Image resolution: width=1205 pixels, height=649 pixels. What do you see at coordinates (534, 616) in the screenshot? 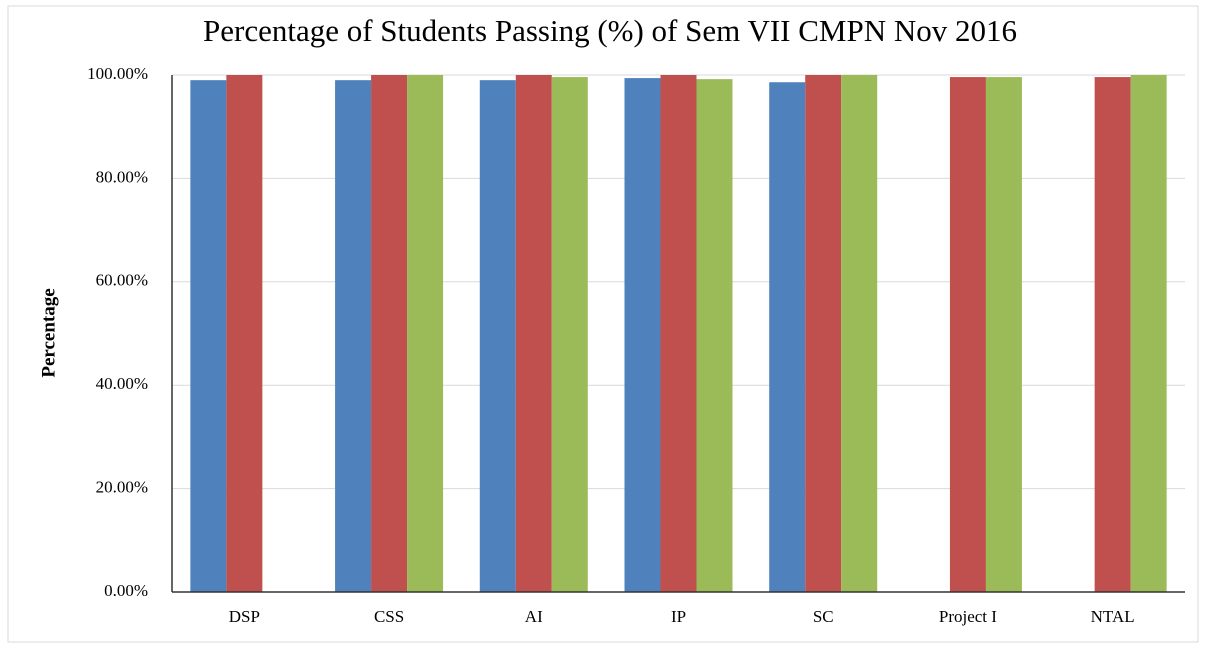
I see `x-tick-label: AI` at bounding box center [534, 616].